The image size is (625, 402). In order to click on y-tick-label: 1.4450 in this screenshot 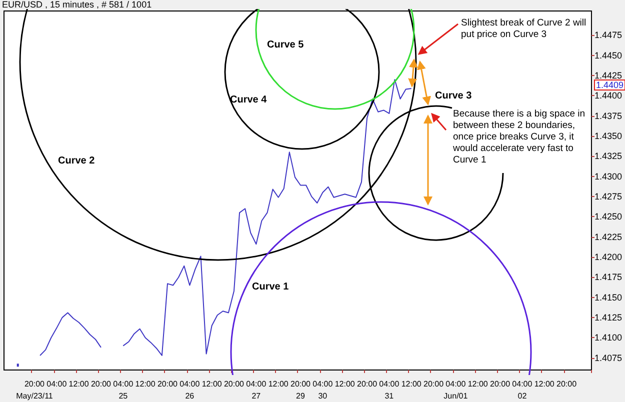, I will do `click(608, 55)`.